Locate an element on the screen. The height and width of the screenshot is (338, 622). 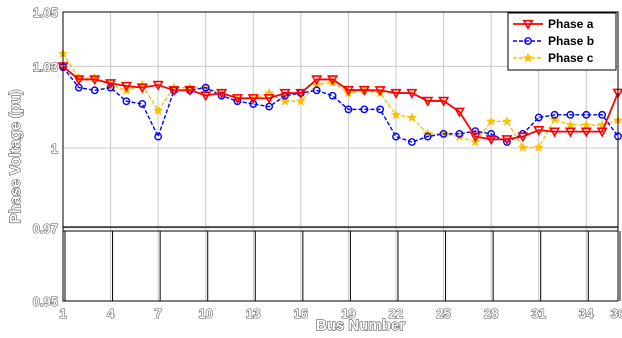
x-tick-label: 16 is located at coordinates (301, 313).